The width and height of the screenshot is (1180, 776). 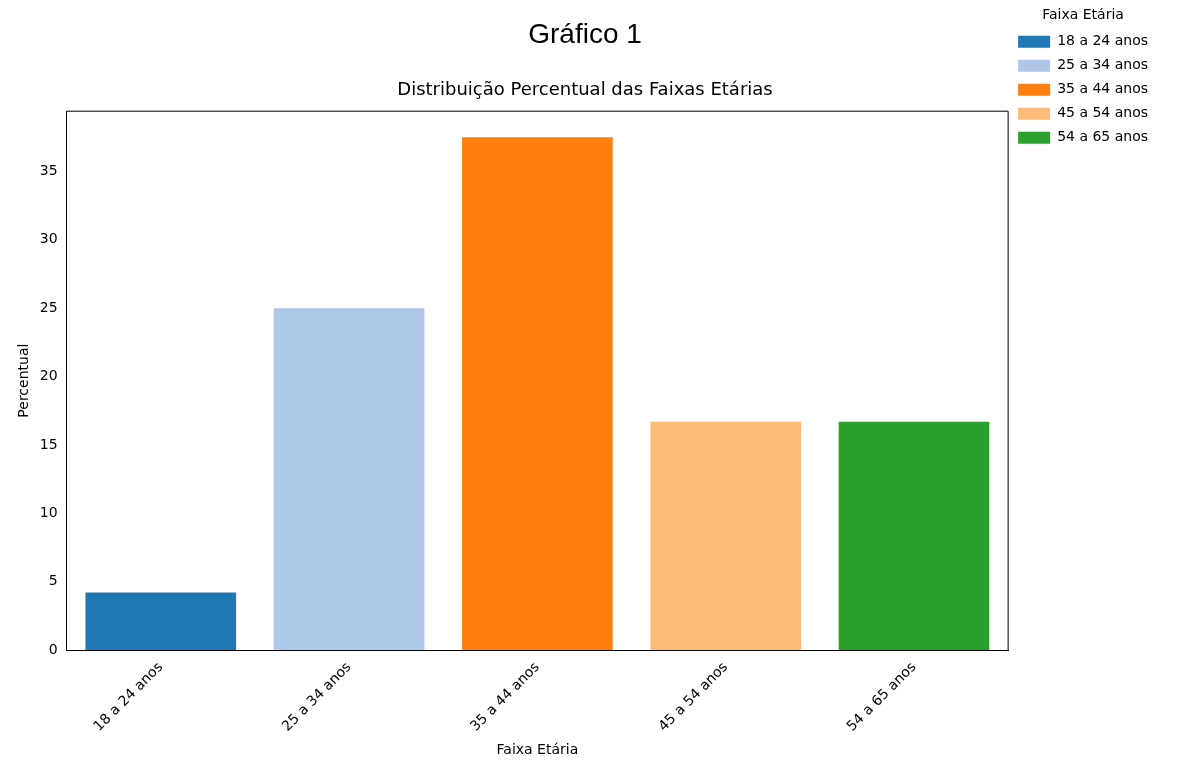 What do you see at coordinates (48, 443) in the screenshot?
I see `y-tick-label: 15` at bounding box center [48, 443].